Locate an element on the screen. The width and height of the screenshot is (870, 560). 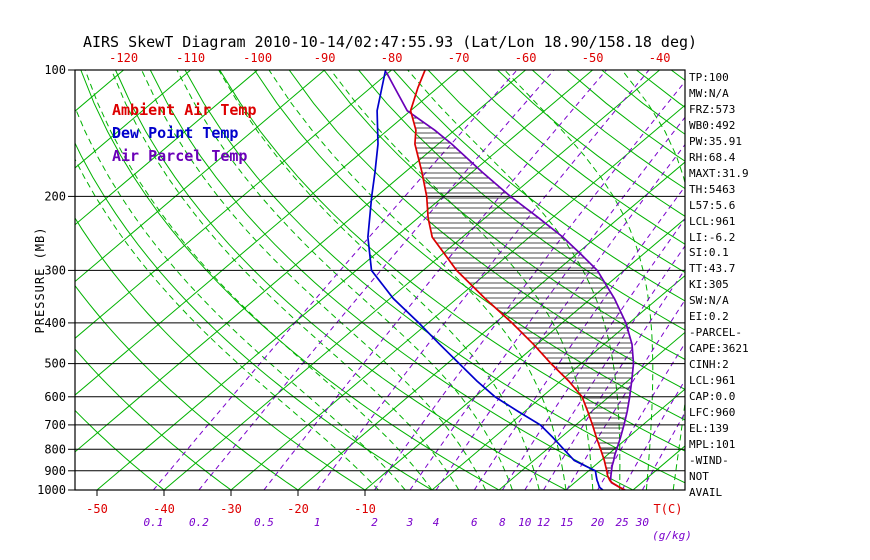
svg-text: 25 is located at coordinates (621, 522).